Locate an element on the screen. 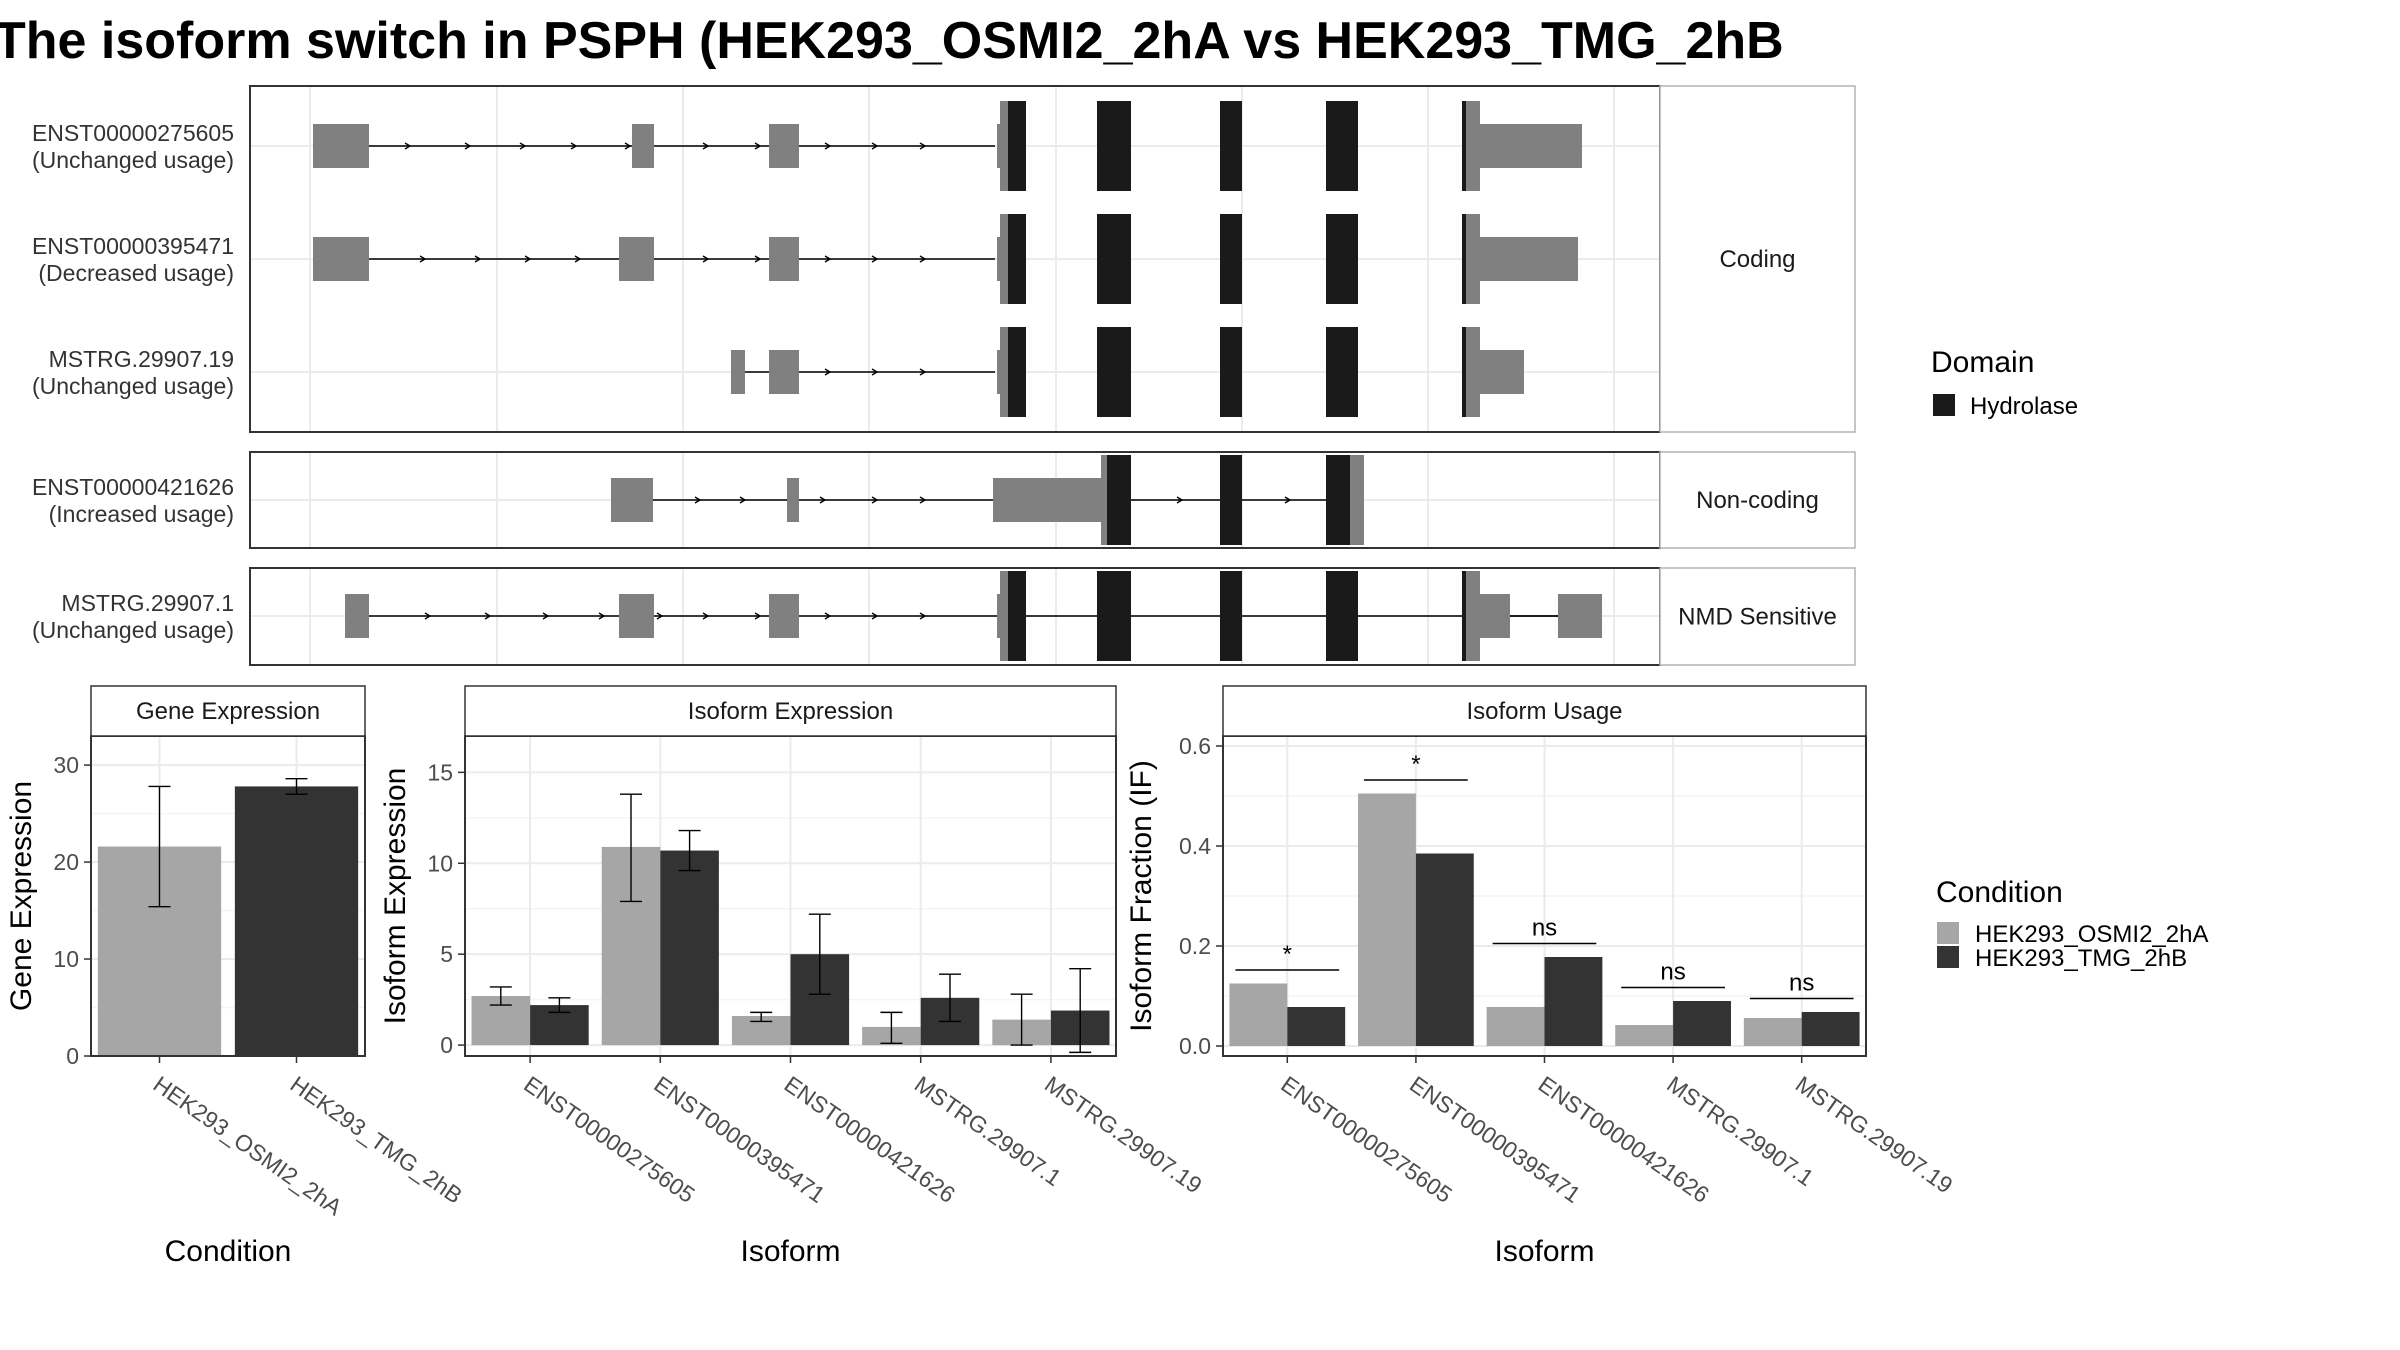 The image size is (2400, 1350). y-axis-label: Isoform Expression is located at coordinates (395, 896).